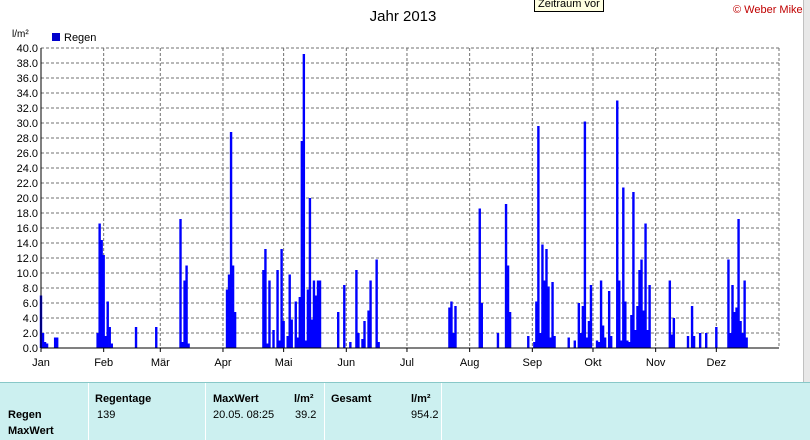 The width and height of the screenshot is (810, 440). Describe the element at coordinates (27, 154) in the screenshot. I see `y-tick-label: 26.0` at that location.